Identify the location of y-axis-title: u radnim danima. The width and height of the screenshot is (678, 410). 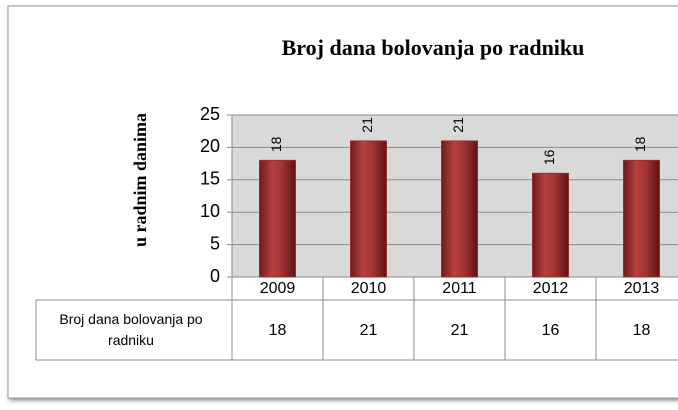
(140, 180).